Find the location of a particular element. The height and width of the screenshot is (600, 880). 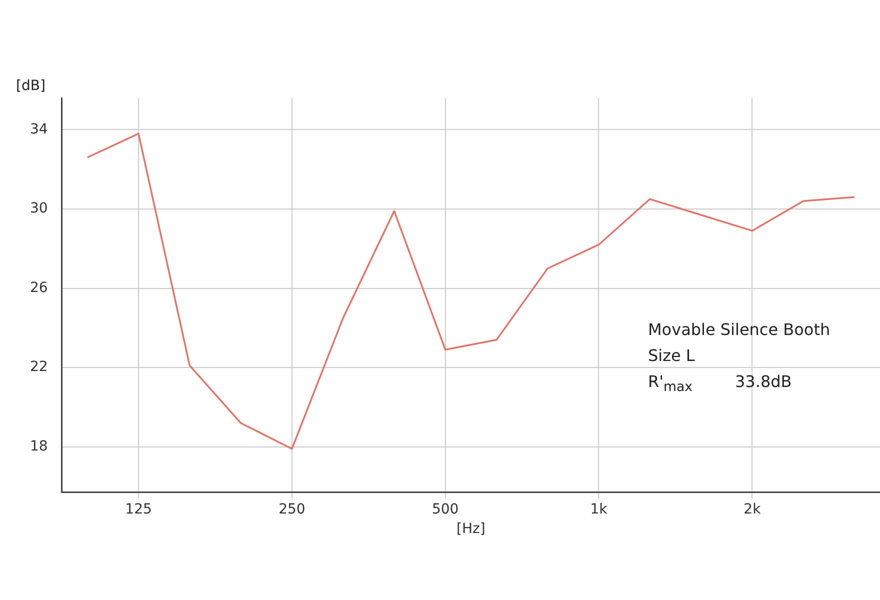

y-tick-label: 34 is located at coordinates (39, 129).